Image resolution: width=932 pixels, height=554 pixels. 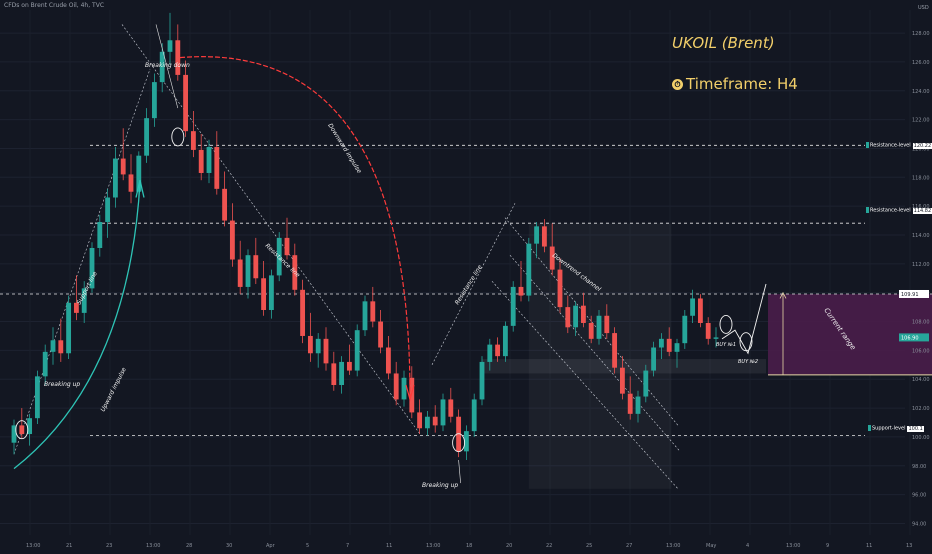 What do you see at coordinates (922, 210) in the screenshot?
I see `level-tag-value: 114.82` at bounding box center [922, 210].